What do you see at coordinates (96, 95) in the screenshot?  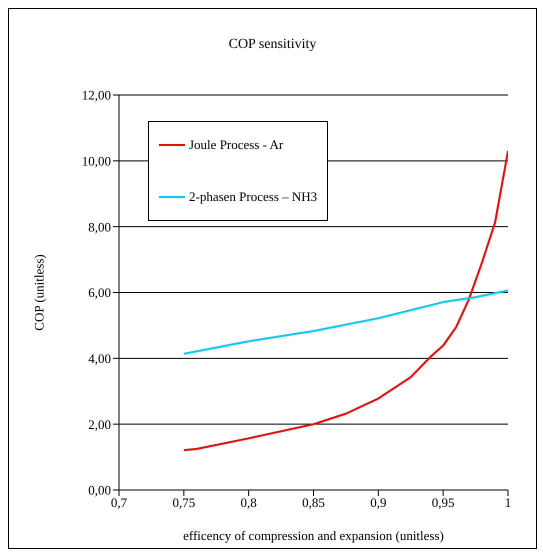 I see `y-tick-label: 12,00` at bounding box center [96, 95].